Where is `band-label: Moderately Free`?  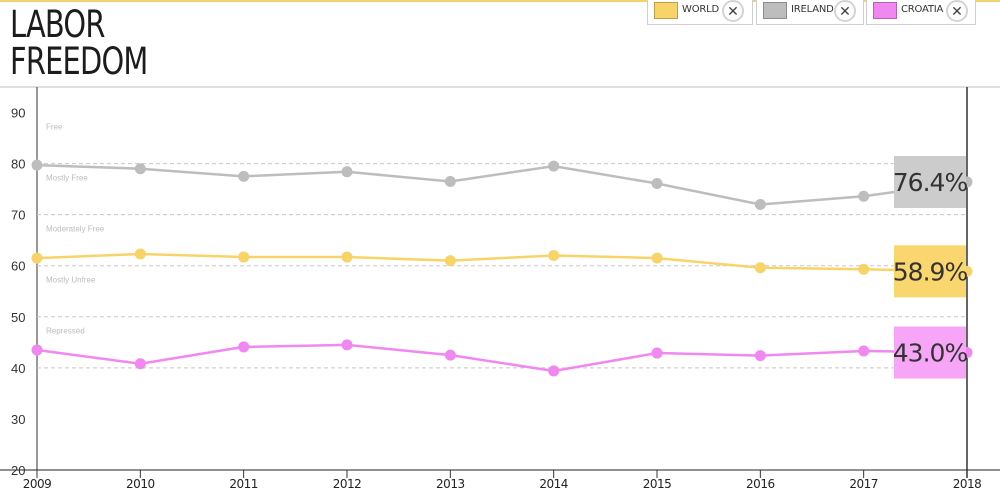 band-label: Moderately Free is located at coordinates (75, 229).